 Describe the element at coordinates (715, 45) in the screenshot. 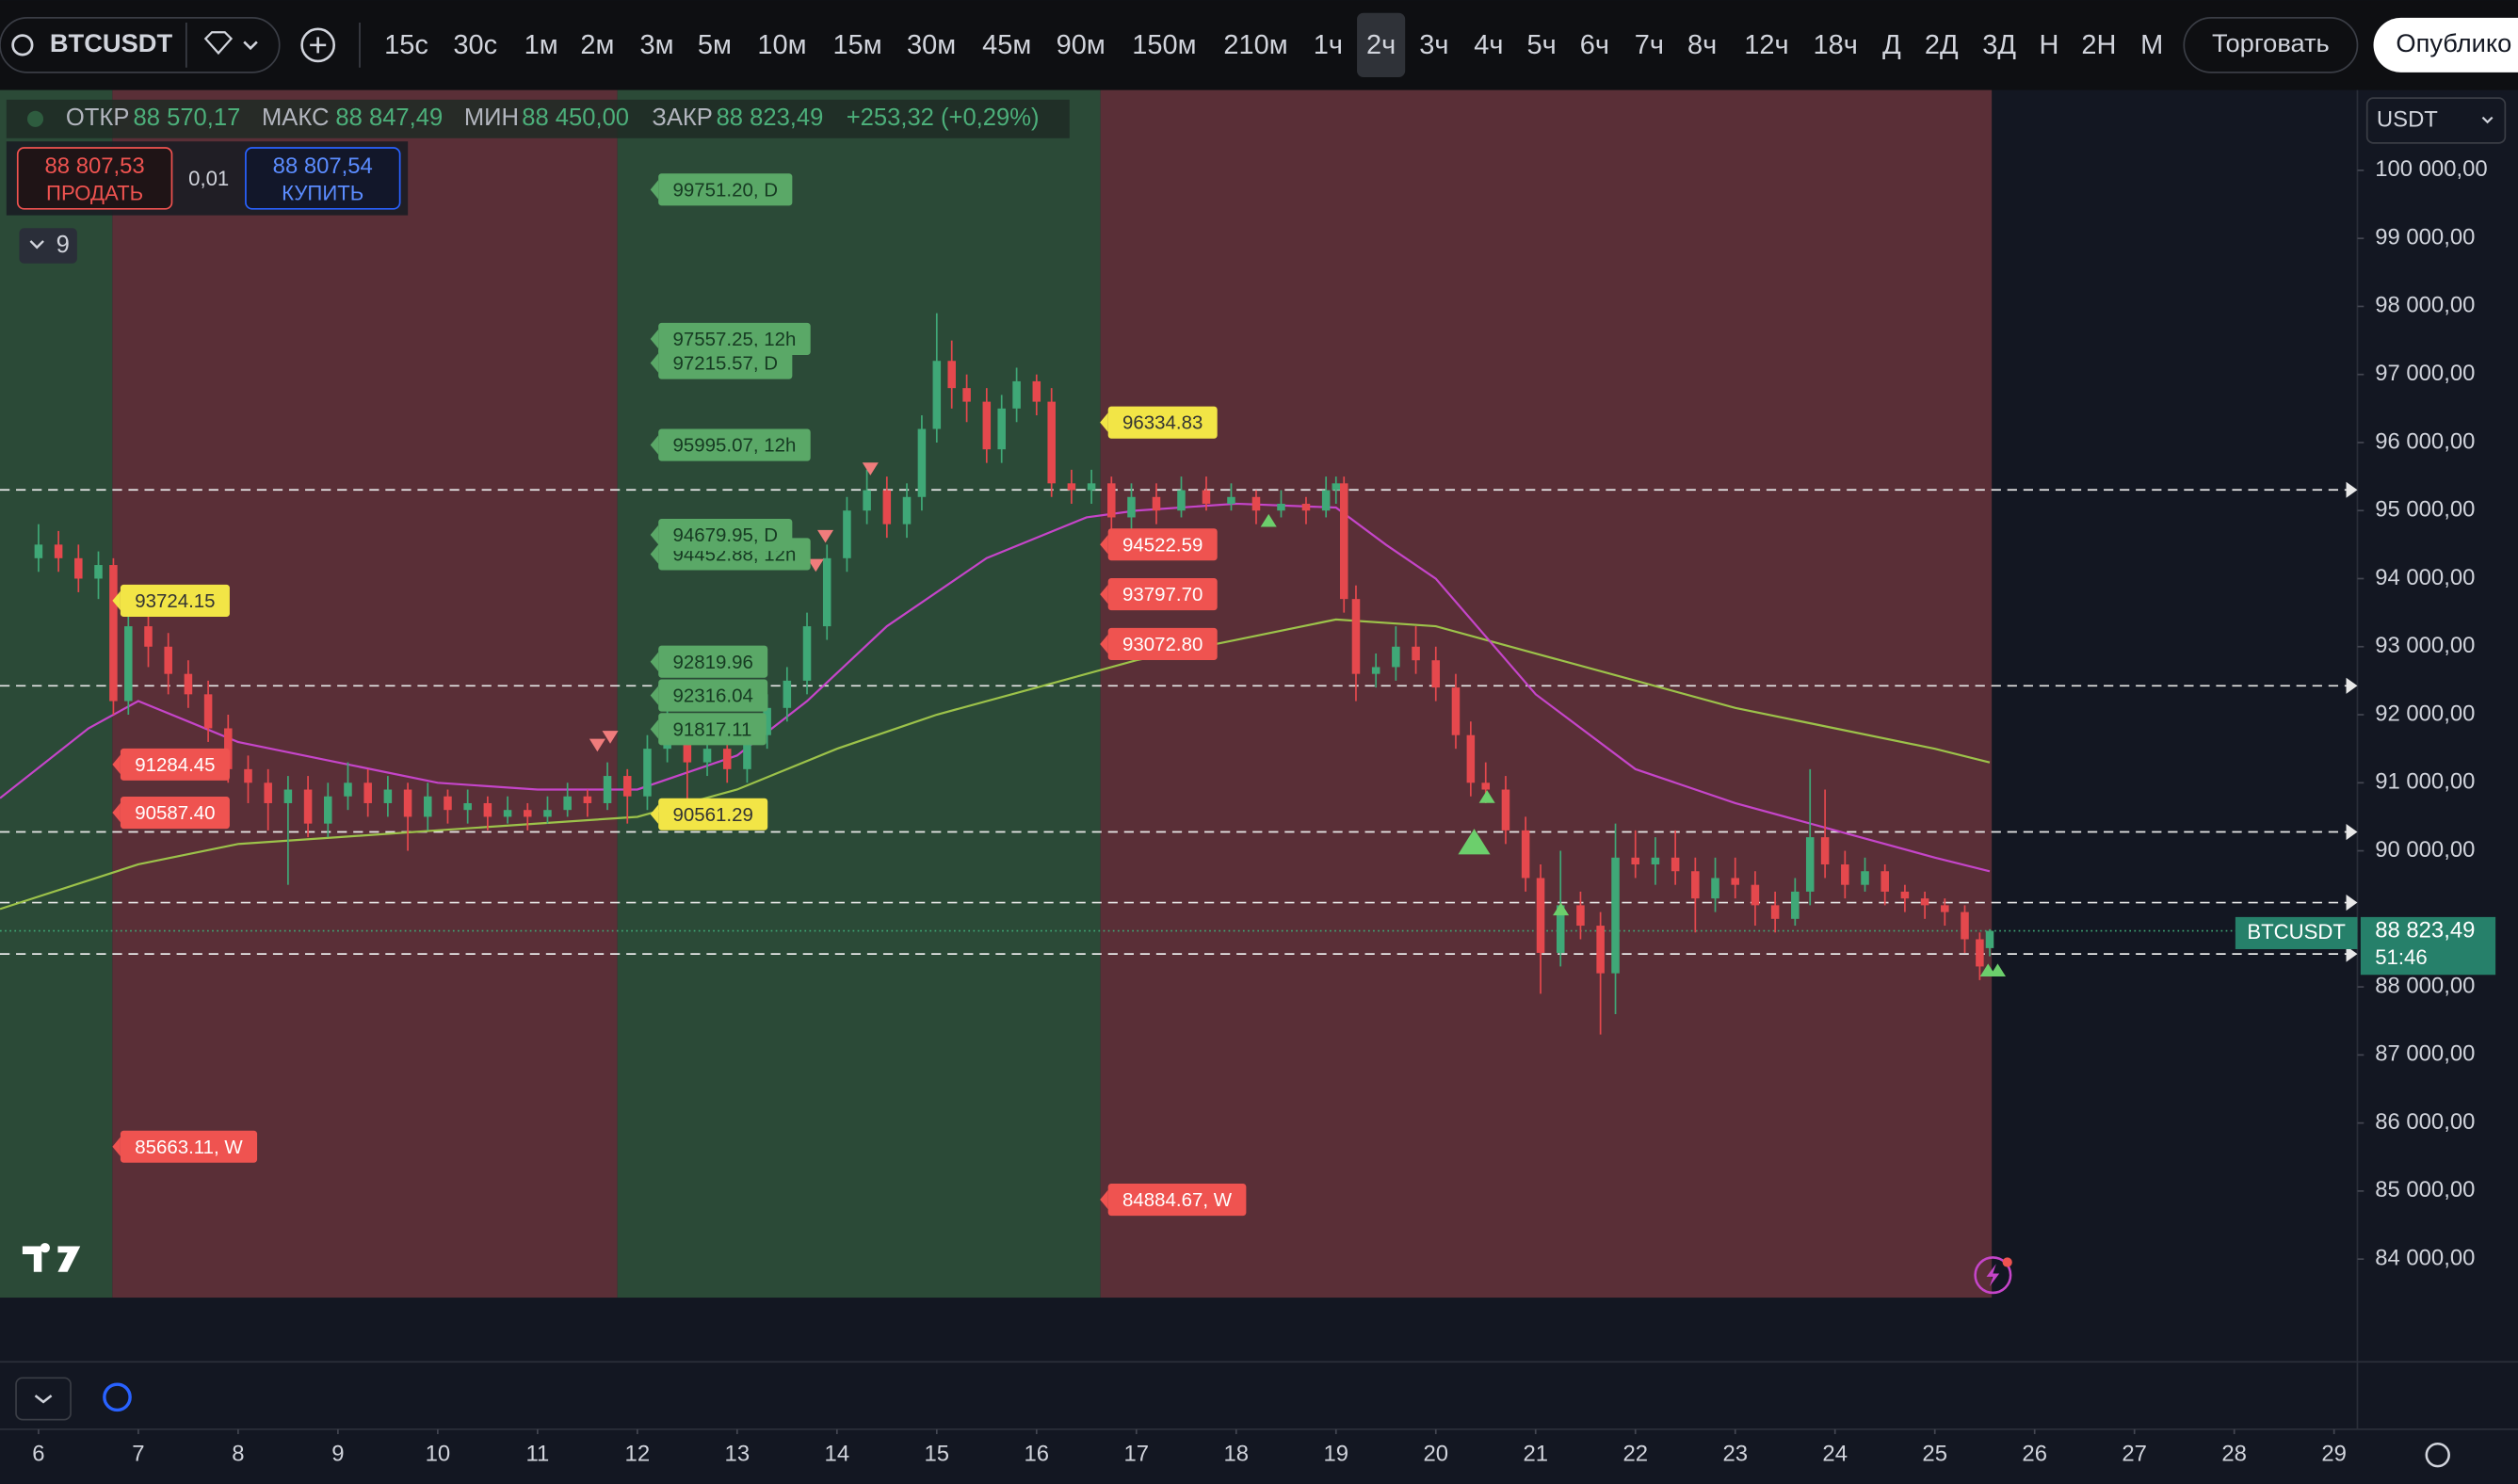

I see `interval-button: 5м` at that location.